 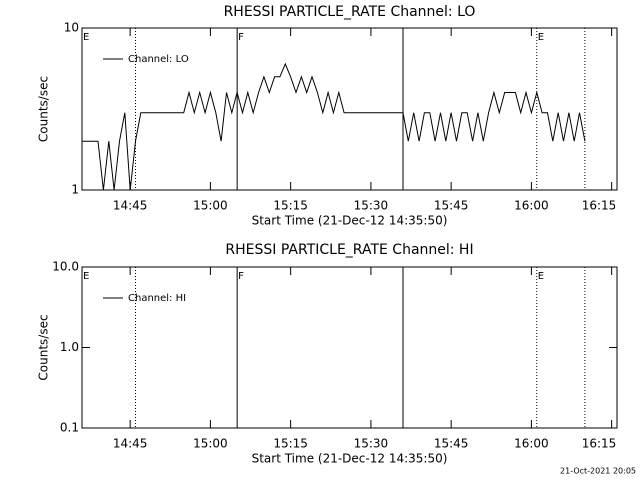 What do you see at coordinates (69, 428) in the screenshot?
I see `y-tick-label: 0.1` at bounding box center [69, 428].